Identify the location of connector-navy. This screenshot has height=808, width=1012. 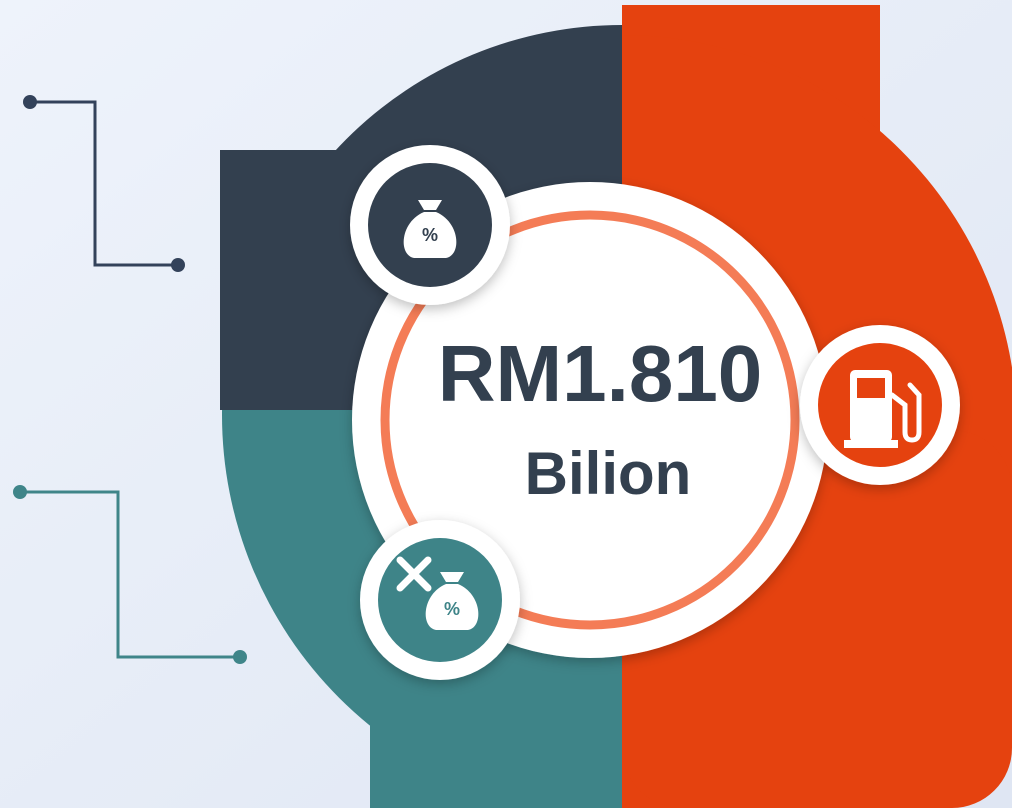
(104, 183).